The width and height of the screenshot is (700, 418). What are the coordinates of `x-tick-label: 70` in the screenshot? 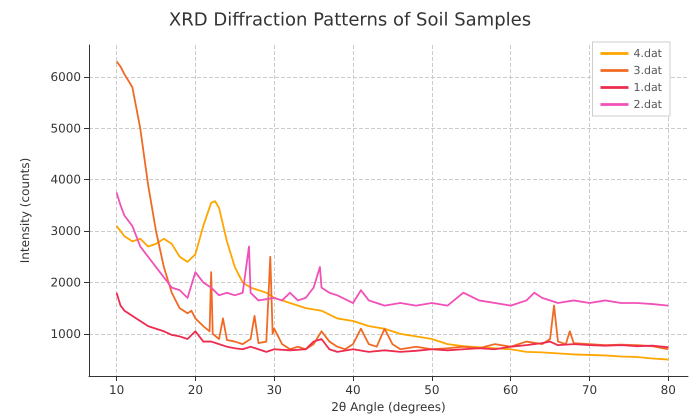 It's located at (590, 390).